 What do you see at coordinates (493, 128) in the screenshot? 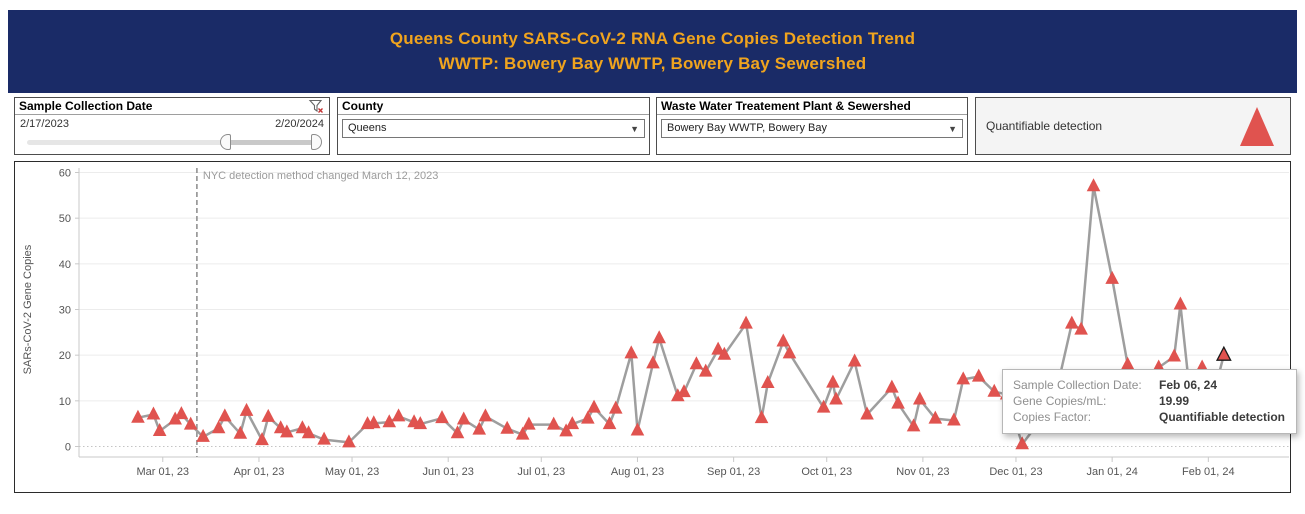
I see `county-dropdown: Queens ▼` at bounding box center [493, 128].